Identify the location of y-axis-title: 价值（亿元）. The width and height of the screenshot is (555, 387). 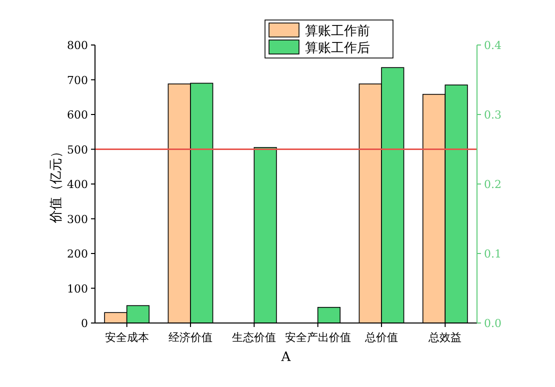
(56, 184).